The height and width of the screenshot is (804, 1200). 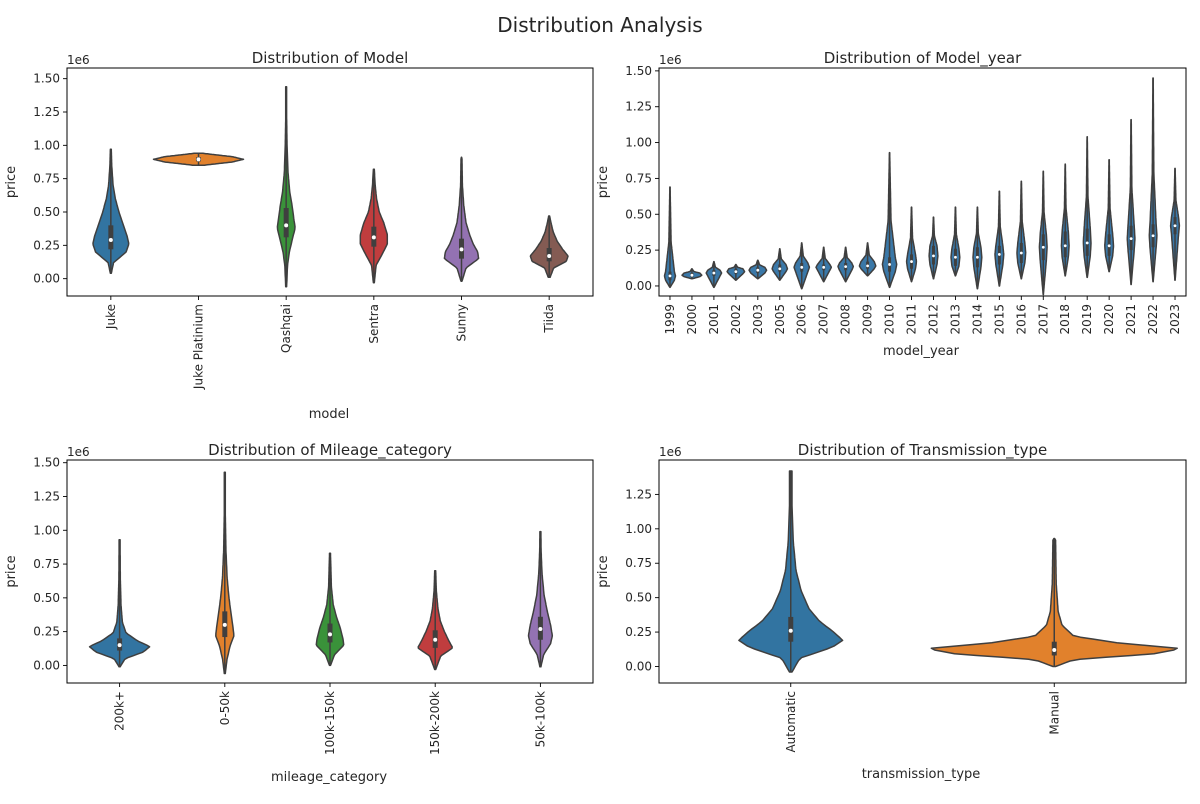 What do you see at coordinates (225, 708) in the screenshot?
I see `x-tick-label: 0-50k` at bounding box center [225, 708].